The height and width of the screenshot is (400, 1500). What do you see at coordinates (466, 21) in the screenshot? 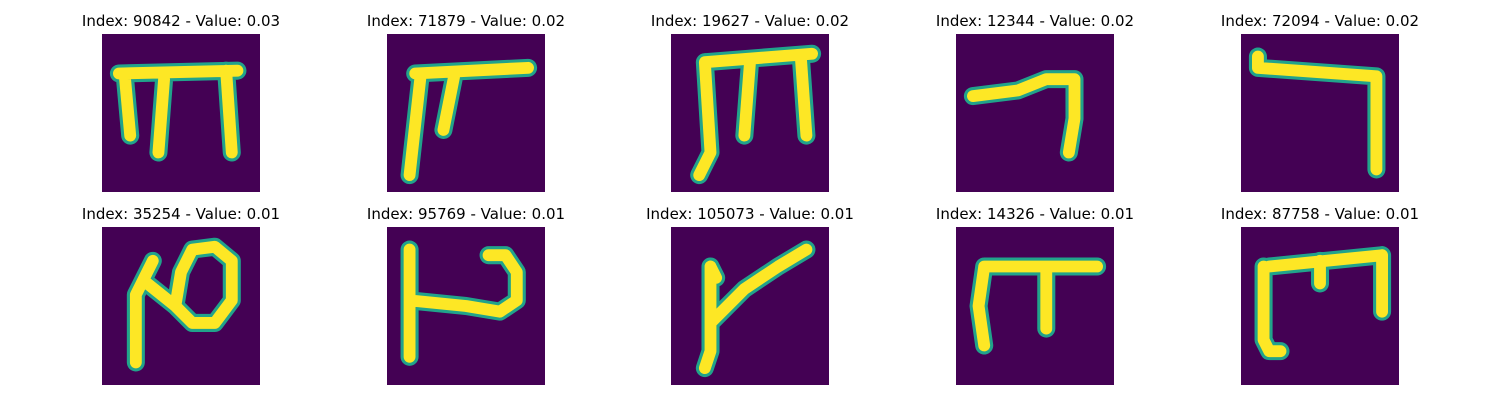
I see `panel-title: Index: 71879 - Value: 0.02` at bounding box center [466, 21].